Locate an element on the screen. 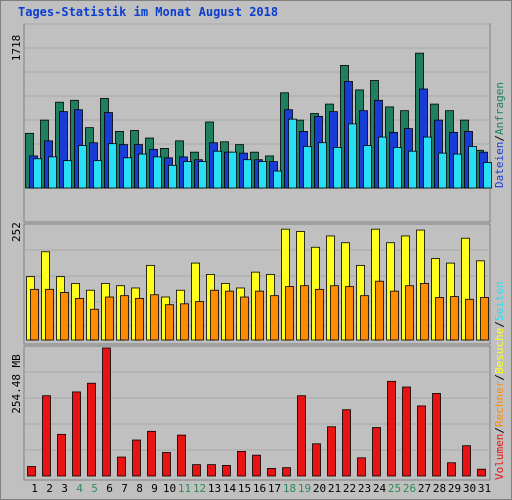 This screenshot has width=512, height=500. legend-rechner: Rechner is located at coordinates (499, 403).